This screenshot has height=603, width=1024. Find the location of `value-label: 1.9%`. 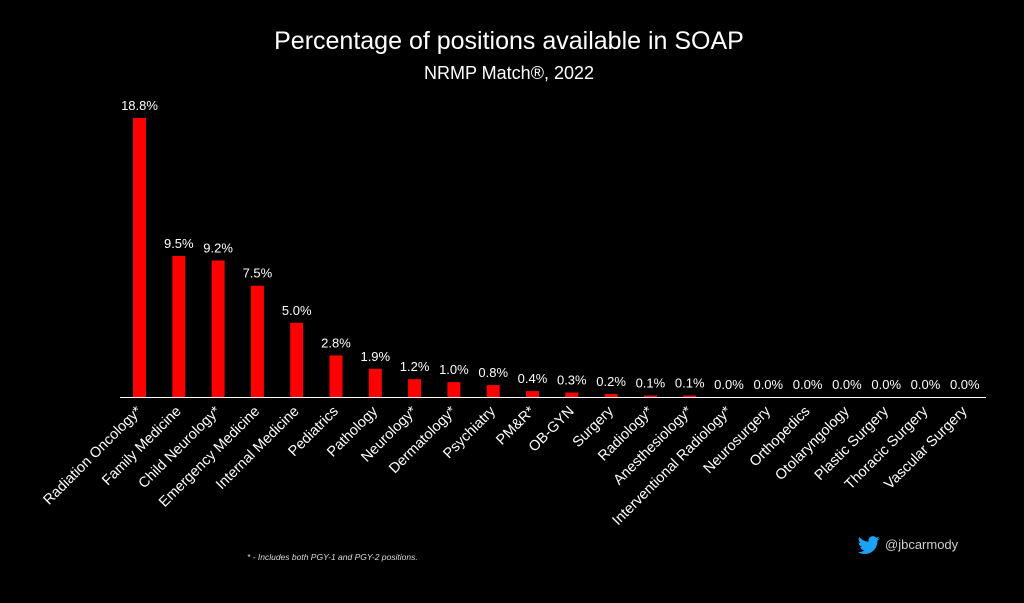

value-label: 1.9% is located at coordinates (375, 356).